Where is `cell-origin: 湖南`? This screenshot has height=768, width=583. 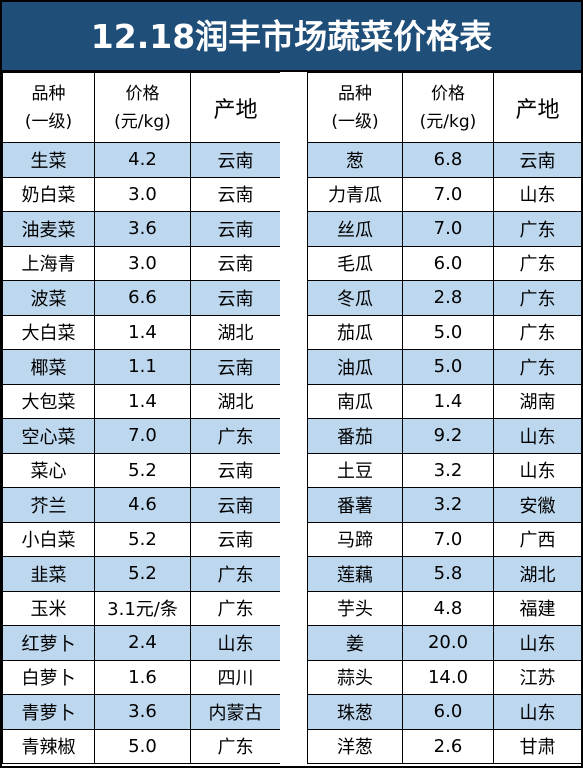
cell-origin: 湖南 is located at coordinates (537, 401).